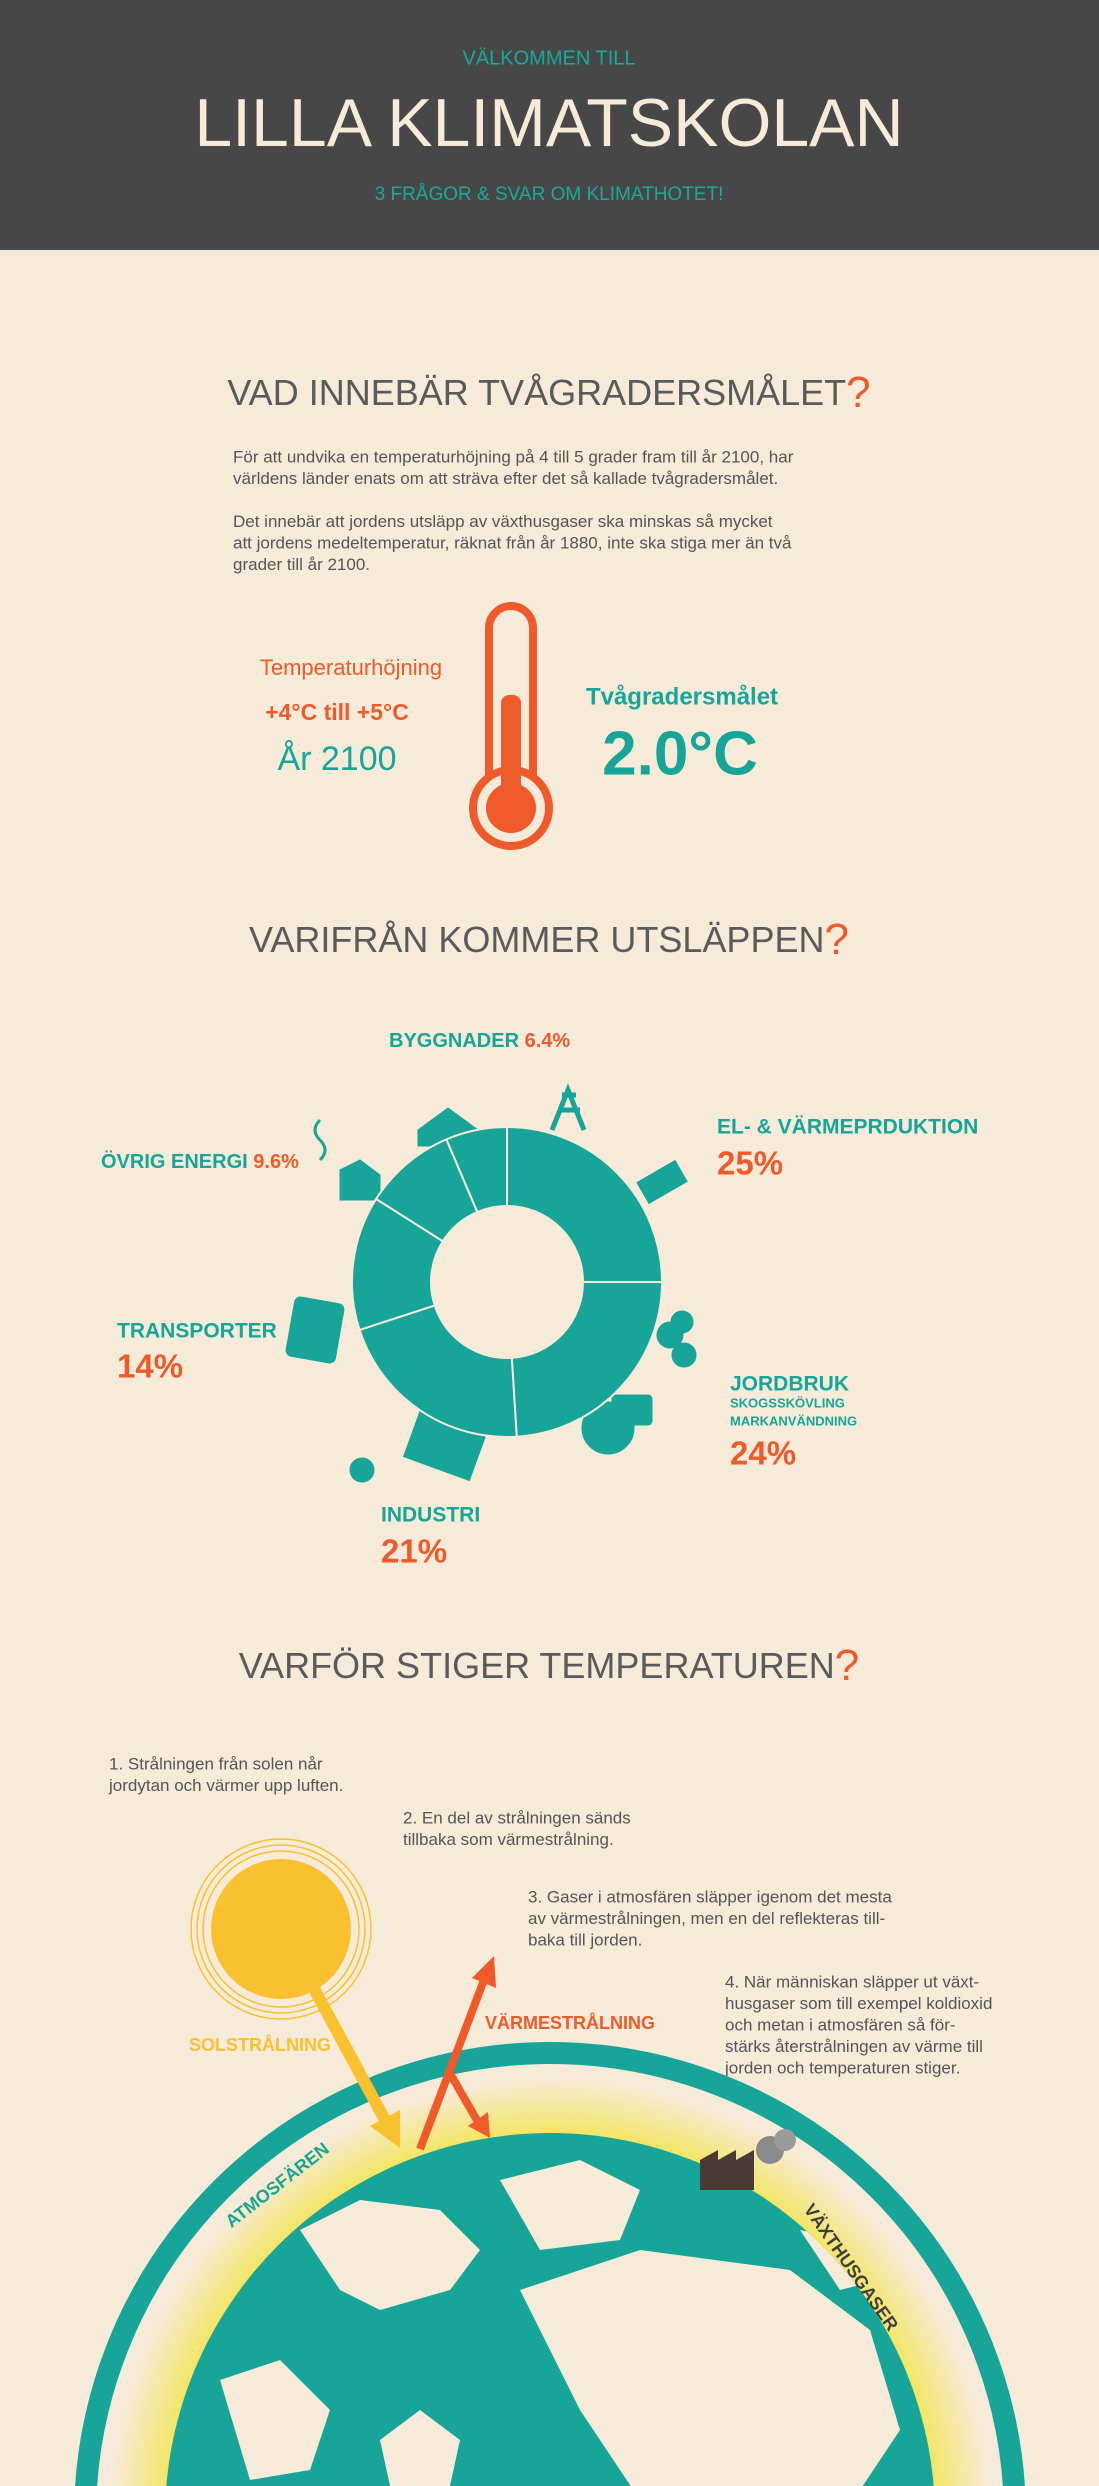 Image resolution: width=1099 pixels, height=2486 pixels. Describe the element at coordinates (260, 2045) in the screenshot. I see `sun-label: SOLSTRÅLNING` at that location.